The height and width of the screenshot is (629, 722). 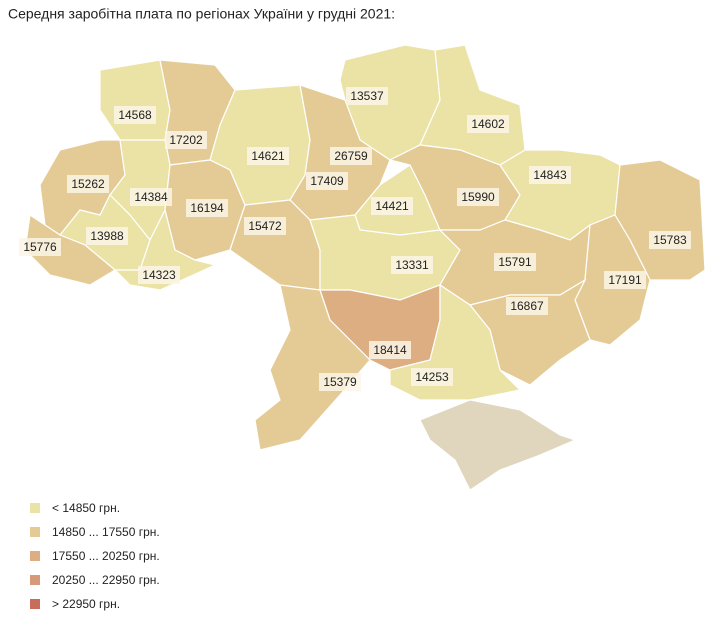 What do you see at coordinates (106, 580) in the screenshot?
I see `legend-label: 20250 ... 22950 грн.` at bounding box center [106, 580].